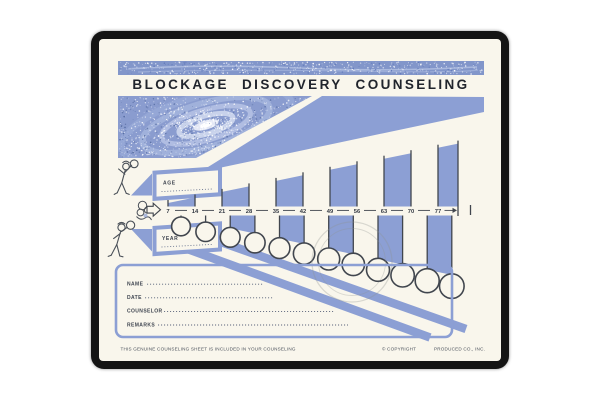 The image size is (600, 400). Describe the element at coordinates (126, 166) in the screenshot. I see `figure-head` at that location.